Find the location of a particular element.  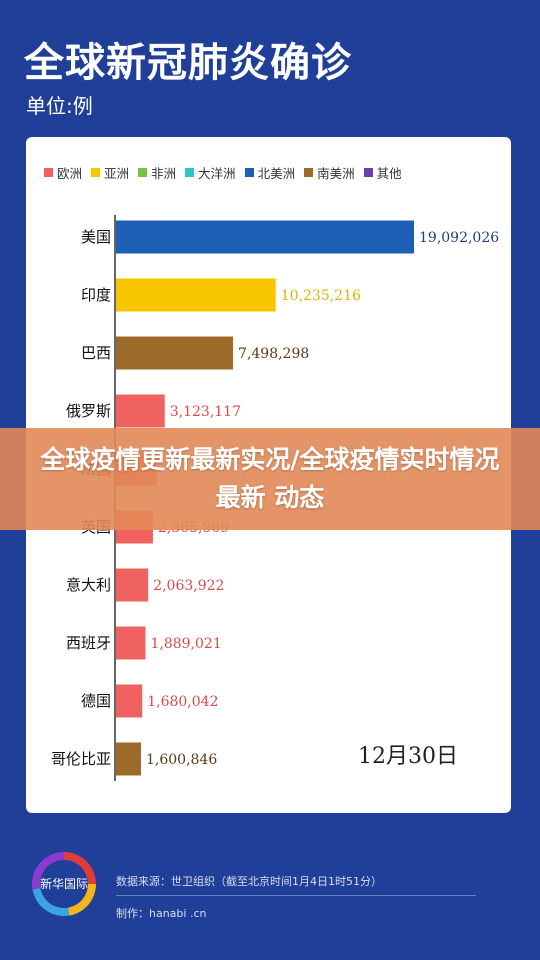

legend-item: 大洋洲 is located at coordinates (210, 172).